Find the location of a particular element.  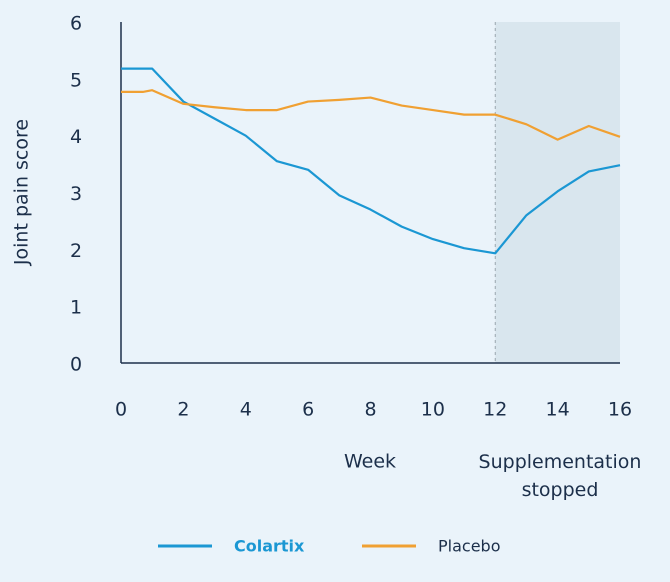

legend-item: Placebo is located at coordinates (431, 546).